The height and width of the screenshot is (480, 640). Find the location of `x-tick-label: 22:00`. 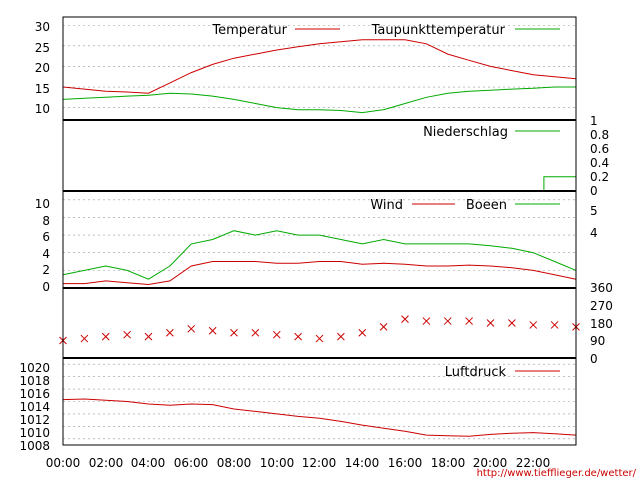

x-tick-label: 22:00 is located at coordinates (533, 463).